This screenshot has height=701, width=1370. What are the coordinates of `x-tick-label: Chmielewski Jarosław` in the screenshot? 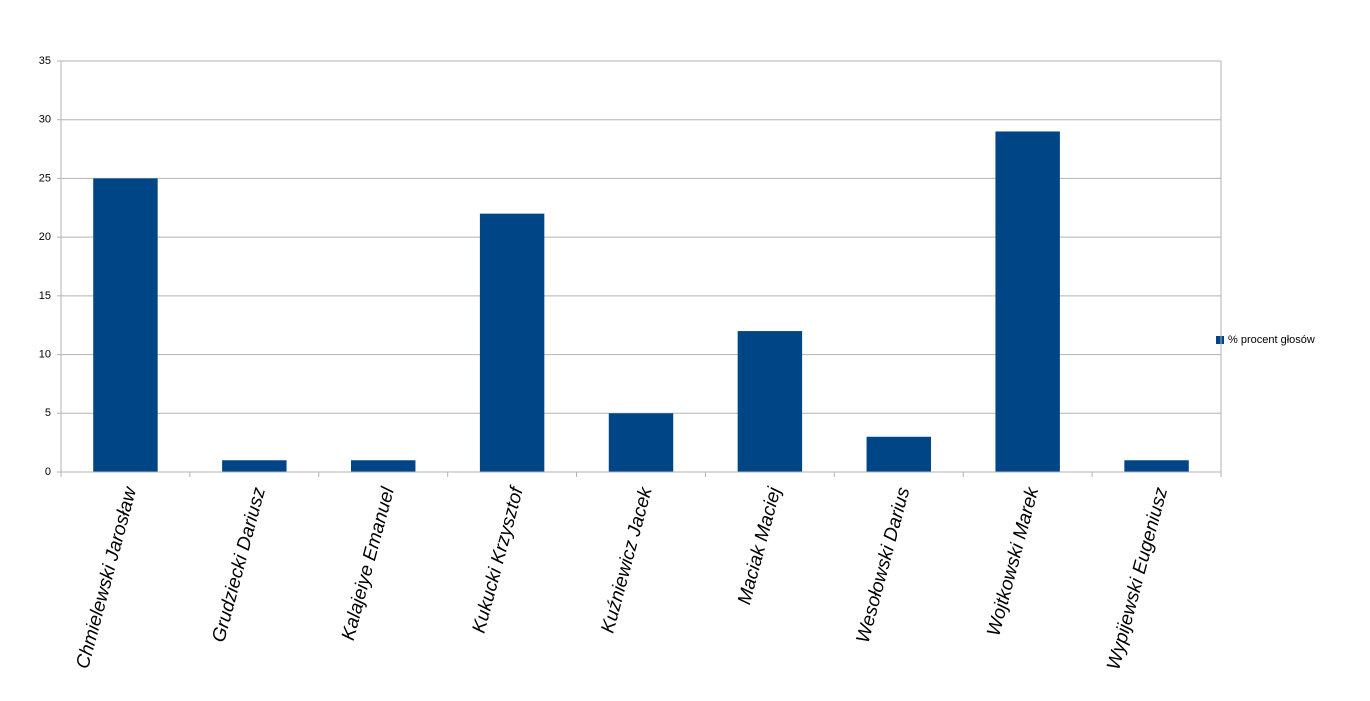 It's located at (106, 577).